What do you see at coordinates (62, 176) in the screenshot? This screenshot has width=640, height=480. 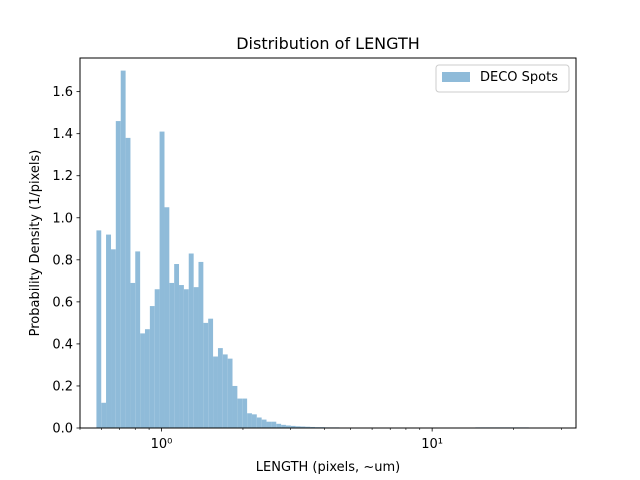 I see `y-tick-label: 1.2` at bounding box center [62, 176].